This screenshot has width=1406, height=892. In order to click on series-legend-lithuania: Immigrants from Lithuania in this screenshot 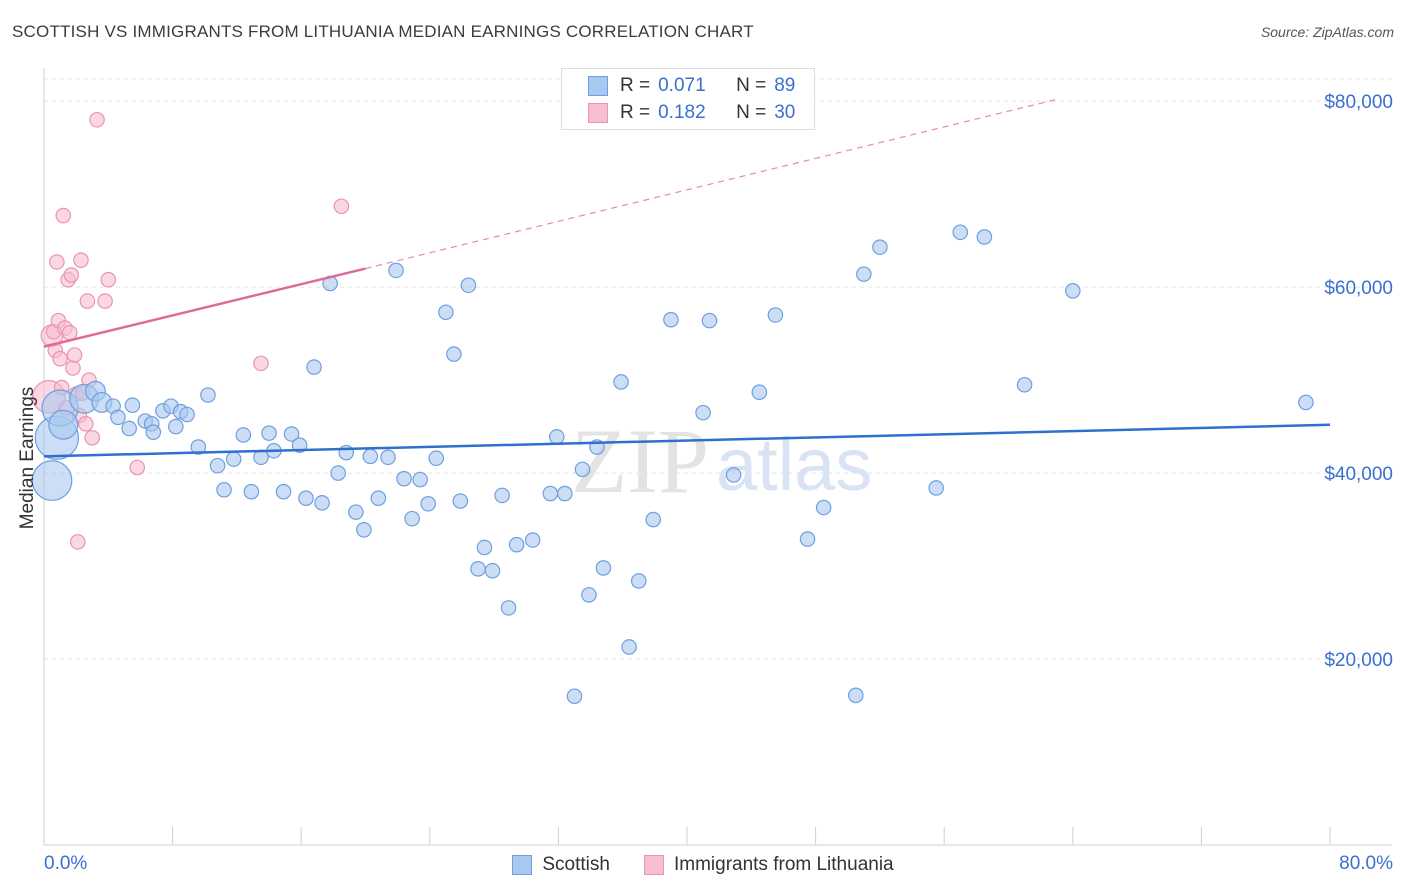, I will do `click(768, 865)`.